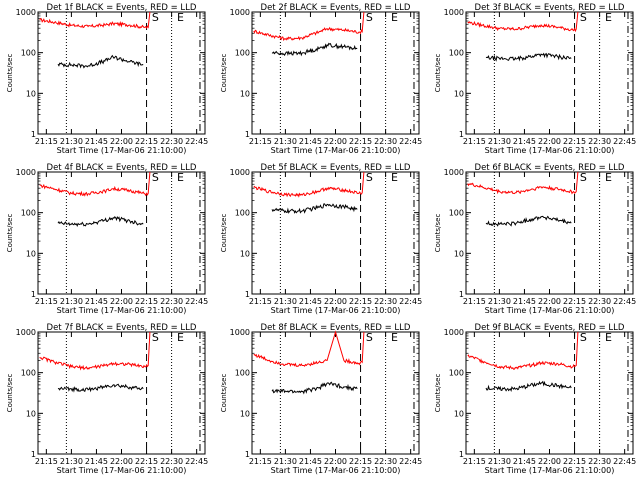  I want to click on chart-title: Det 5f BLACK = Events, RED = LLD, so click(336, 168).